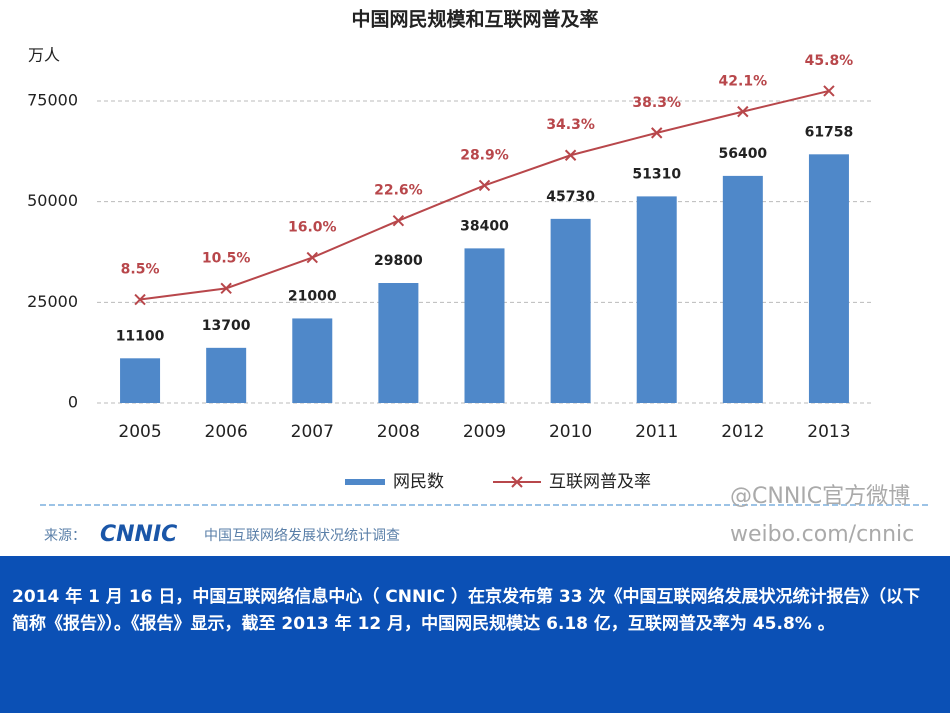 The height and width of the screenshot is (713, 950). Describe the element at coordinates (73, 402) in the screenshot. I see `y-tick-label: 0` at that location.